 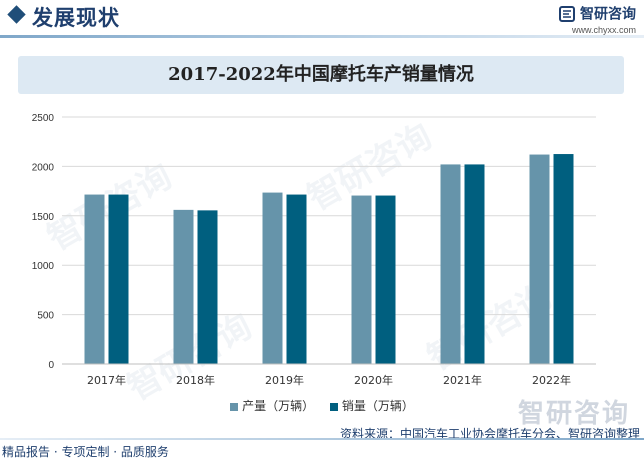 I want to click on brand-name: 智研咨询, so click(x=608, y=14).